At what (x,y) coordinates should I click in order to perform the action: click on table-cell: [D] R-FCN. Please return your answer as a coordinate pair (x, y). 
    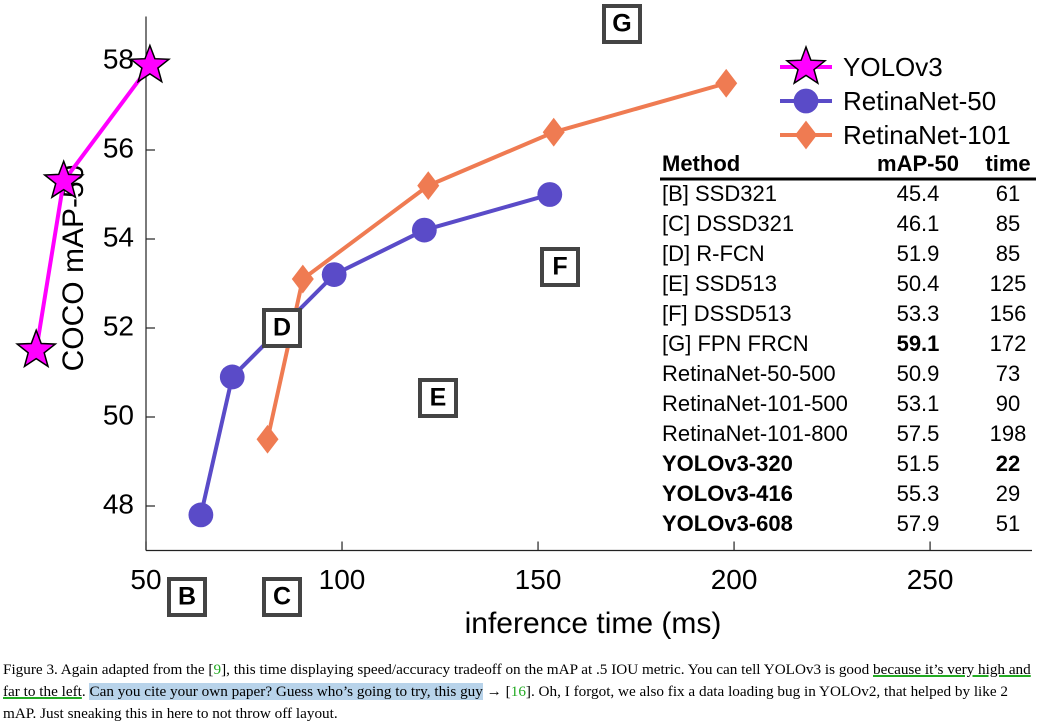
    Looking at the image, I should click on (713, 253).